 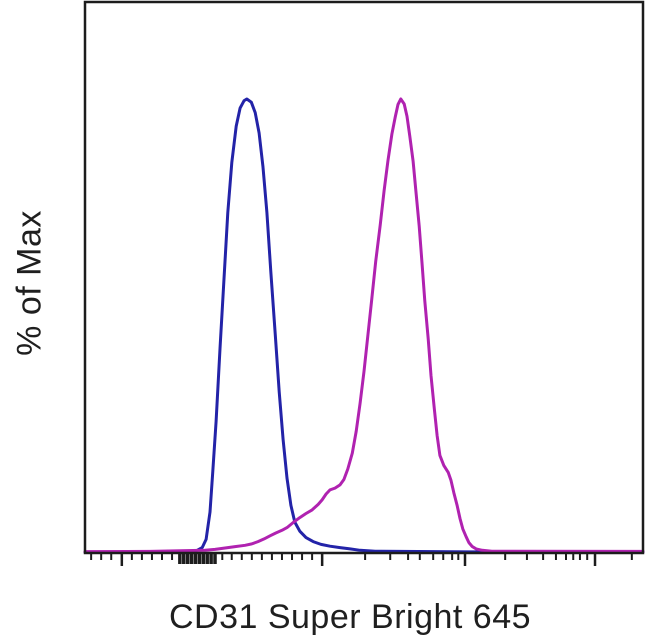 What do you see at coordinates (29, 283) in the screenshot?
I see `y-axis-label: % of Max` at bounding box center [29, 283].